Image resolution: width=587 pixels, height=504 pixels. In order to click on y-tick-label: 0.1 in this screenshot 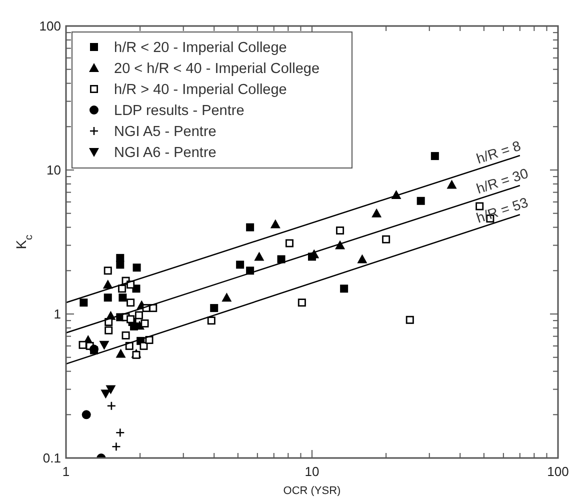, I will do `click(51, 458)`.